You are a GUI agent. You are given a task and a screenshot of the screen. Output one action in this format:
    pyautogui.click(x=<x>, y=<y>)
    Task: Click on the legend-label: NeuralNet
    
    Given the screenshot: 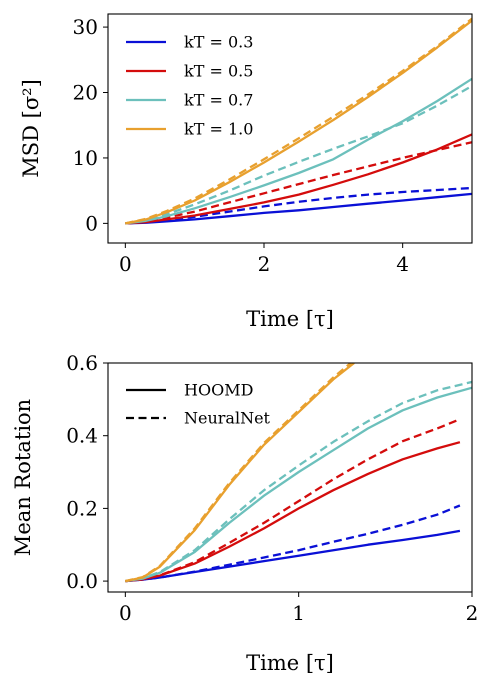 What is the action you would take?
    pyautogui.click(x=227, y=418)
    